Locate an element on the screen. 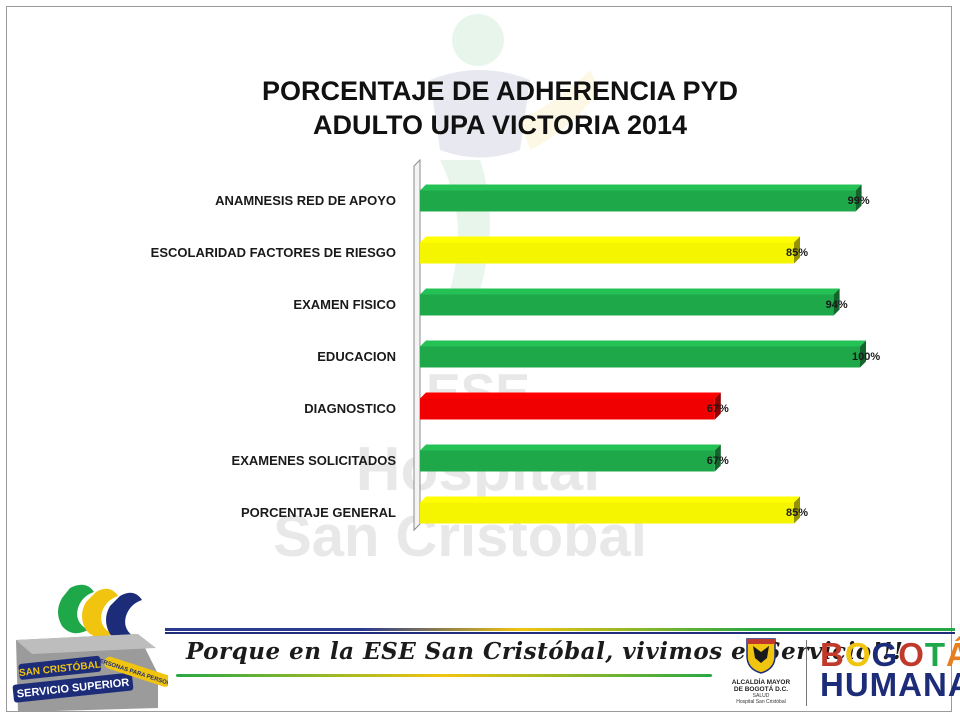 The image size is (960, 720). bogota-humana-line-2: HUMANA is located at coordinates (890, 684).